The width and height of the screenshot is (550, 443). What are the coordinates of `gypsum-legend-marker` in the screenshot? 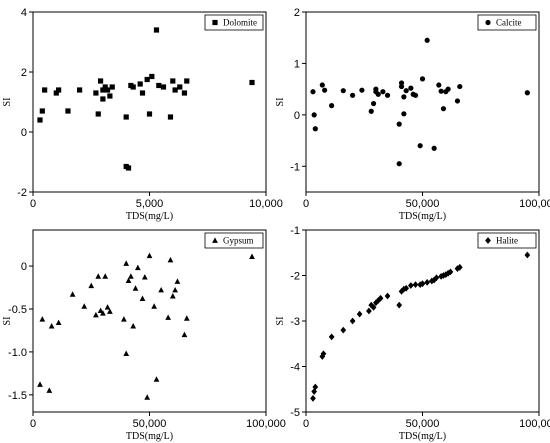 It's located at (215, 240).